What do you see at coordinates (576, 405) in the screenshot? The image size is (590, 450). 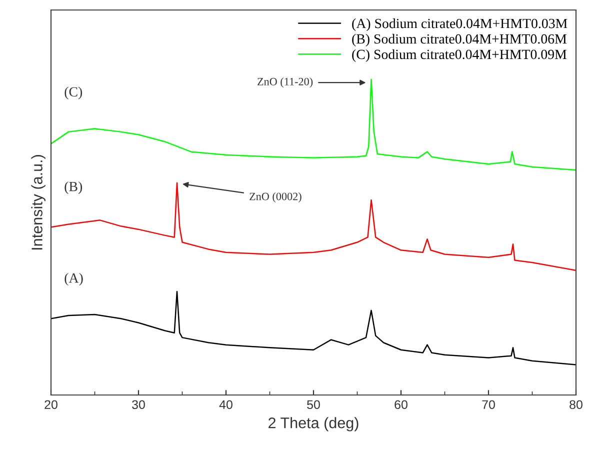 I see `x-tick-label: 80` at bounding box center [576, 405].